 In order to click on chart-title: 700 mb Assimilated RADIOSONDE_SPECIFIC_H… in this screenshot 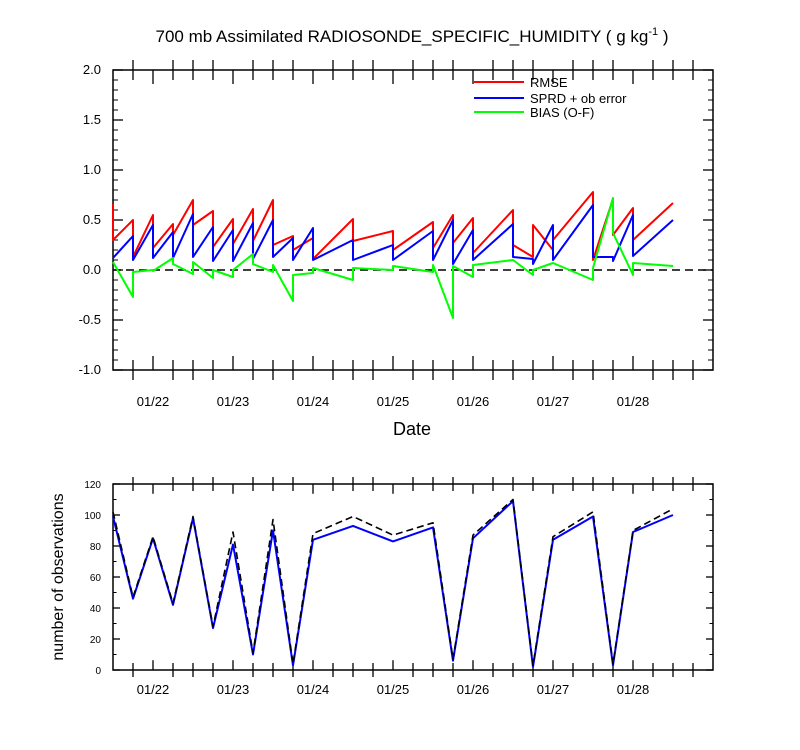, I will do `click(412, 36)`.